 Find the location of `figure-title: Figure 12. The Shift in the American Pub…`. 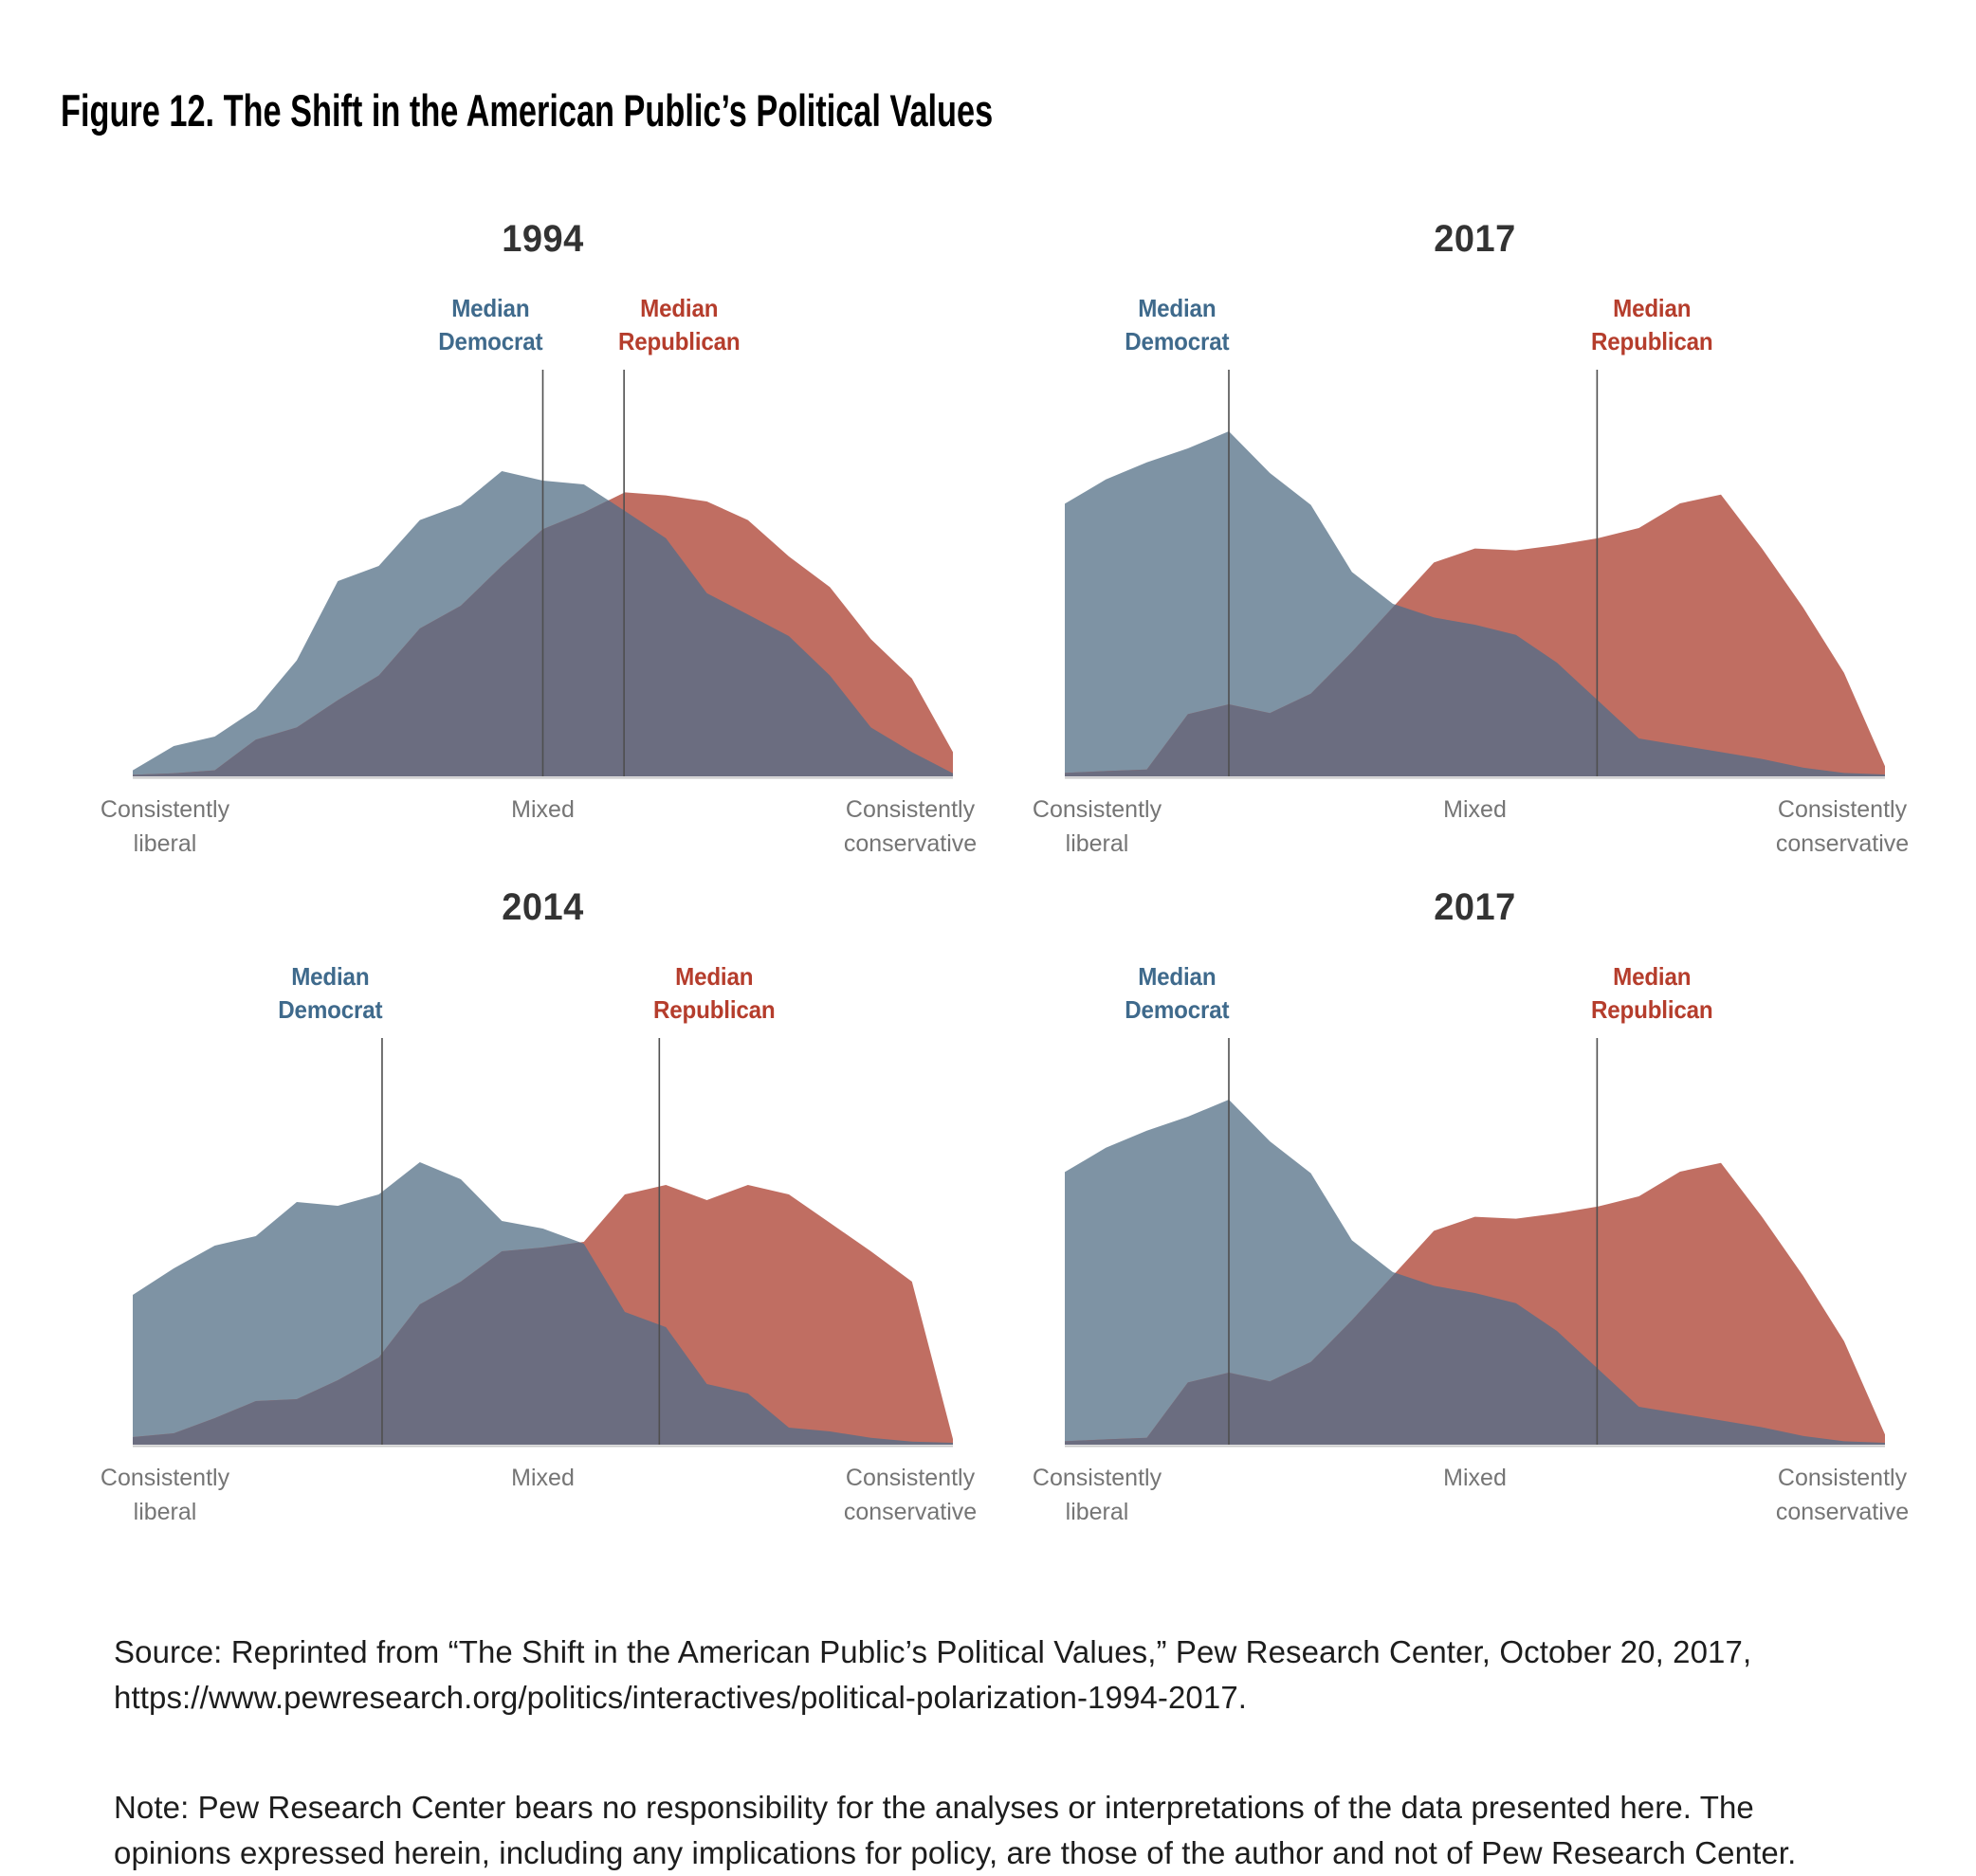

figure-title: Figure 12. The Shift in the American Pub… is located at coordinates (527, 111).